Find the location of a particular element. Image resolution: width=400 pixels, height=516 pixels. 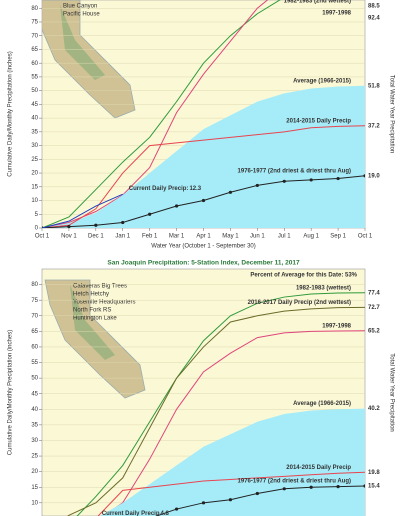

x-tick-label: Jan 1 is located at coordinates (122, 237).